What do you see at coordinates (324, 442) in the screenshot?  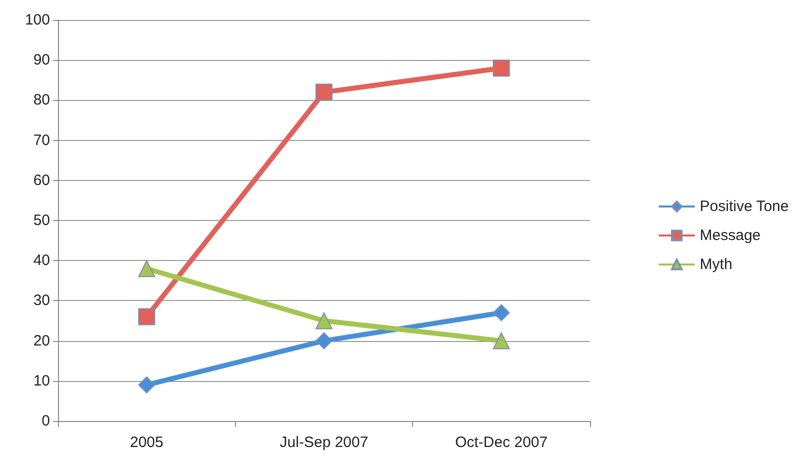 I see `x-tick-label: Jul-Sep 2007` at bounding box center [324, 442].